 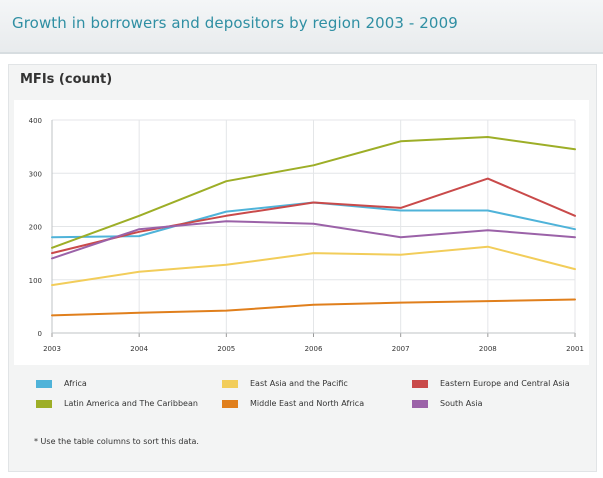 I want to click on series-line-south-asia, so click(x=313, y=240).